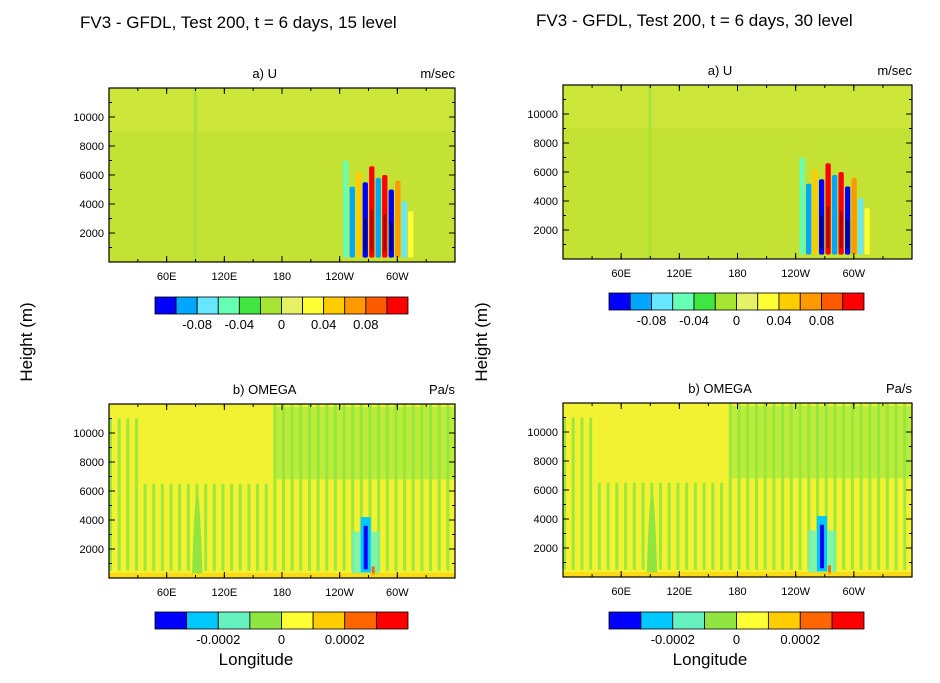 Image resolution: width=940 pixels, height=683 pixels. What do you see at coordinates (650, 172) in the screenshot?
I see `streak` at bounding box center [650, 172].